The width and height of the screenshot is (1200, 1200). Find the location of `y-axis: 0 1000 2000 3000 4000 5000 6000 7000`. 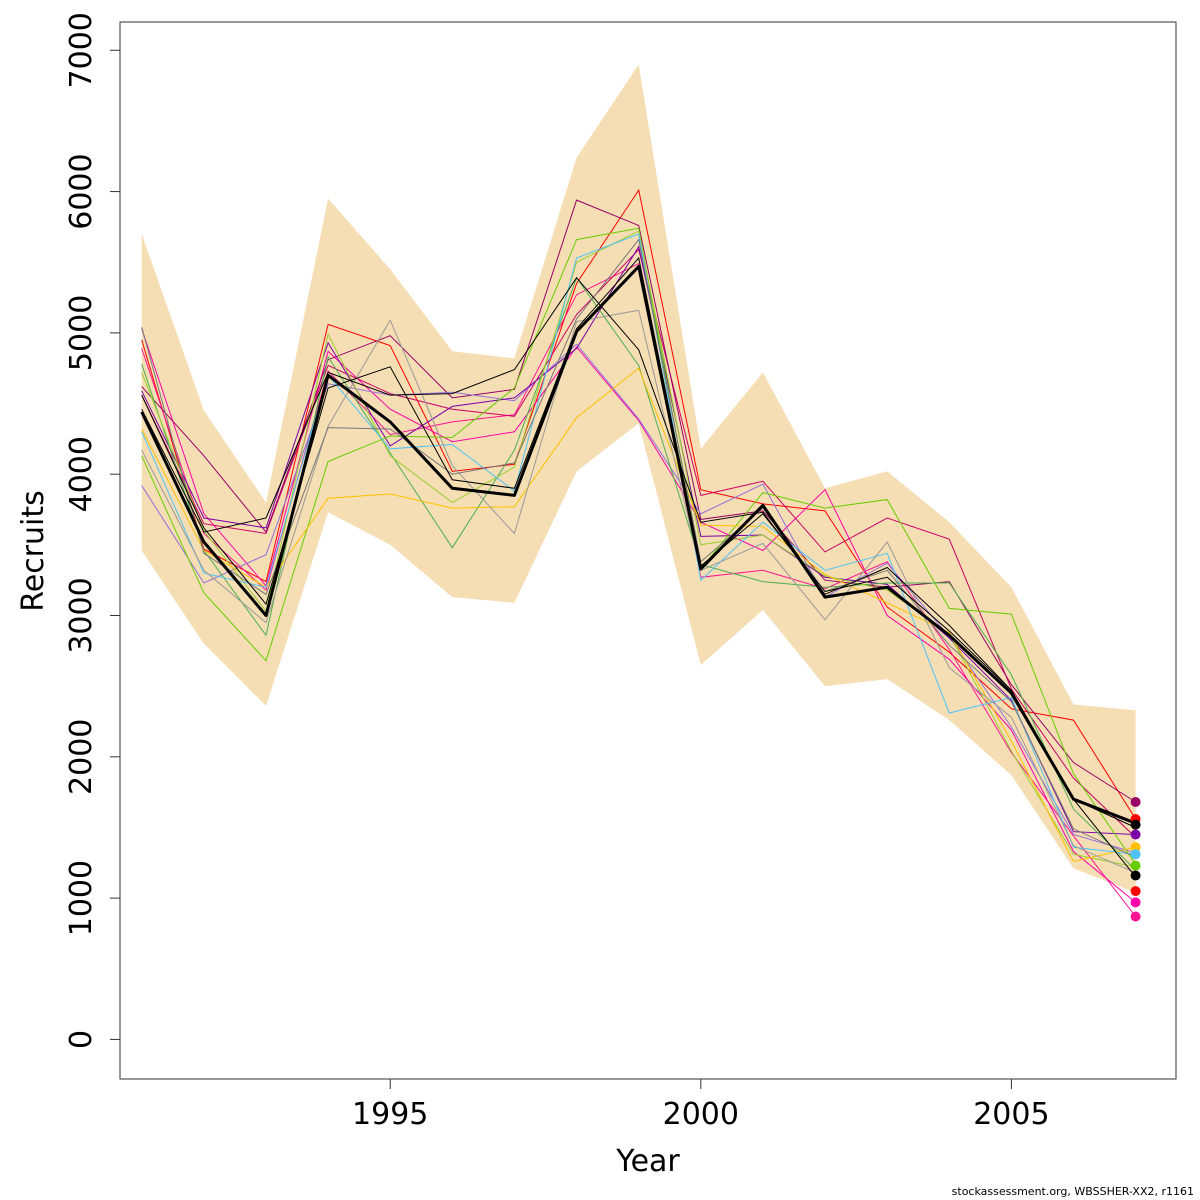

y-axis: 0 1000 2000 3000 4000 5000 6000 7000 is located at coordinates (92, 530).